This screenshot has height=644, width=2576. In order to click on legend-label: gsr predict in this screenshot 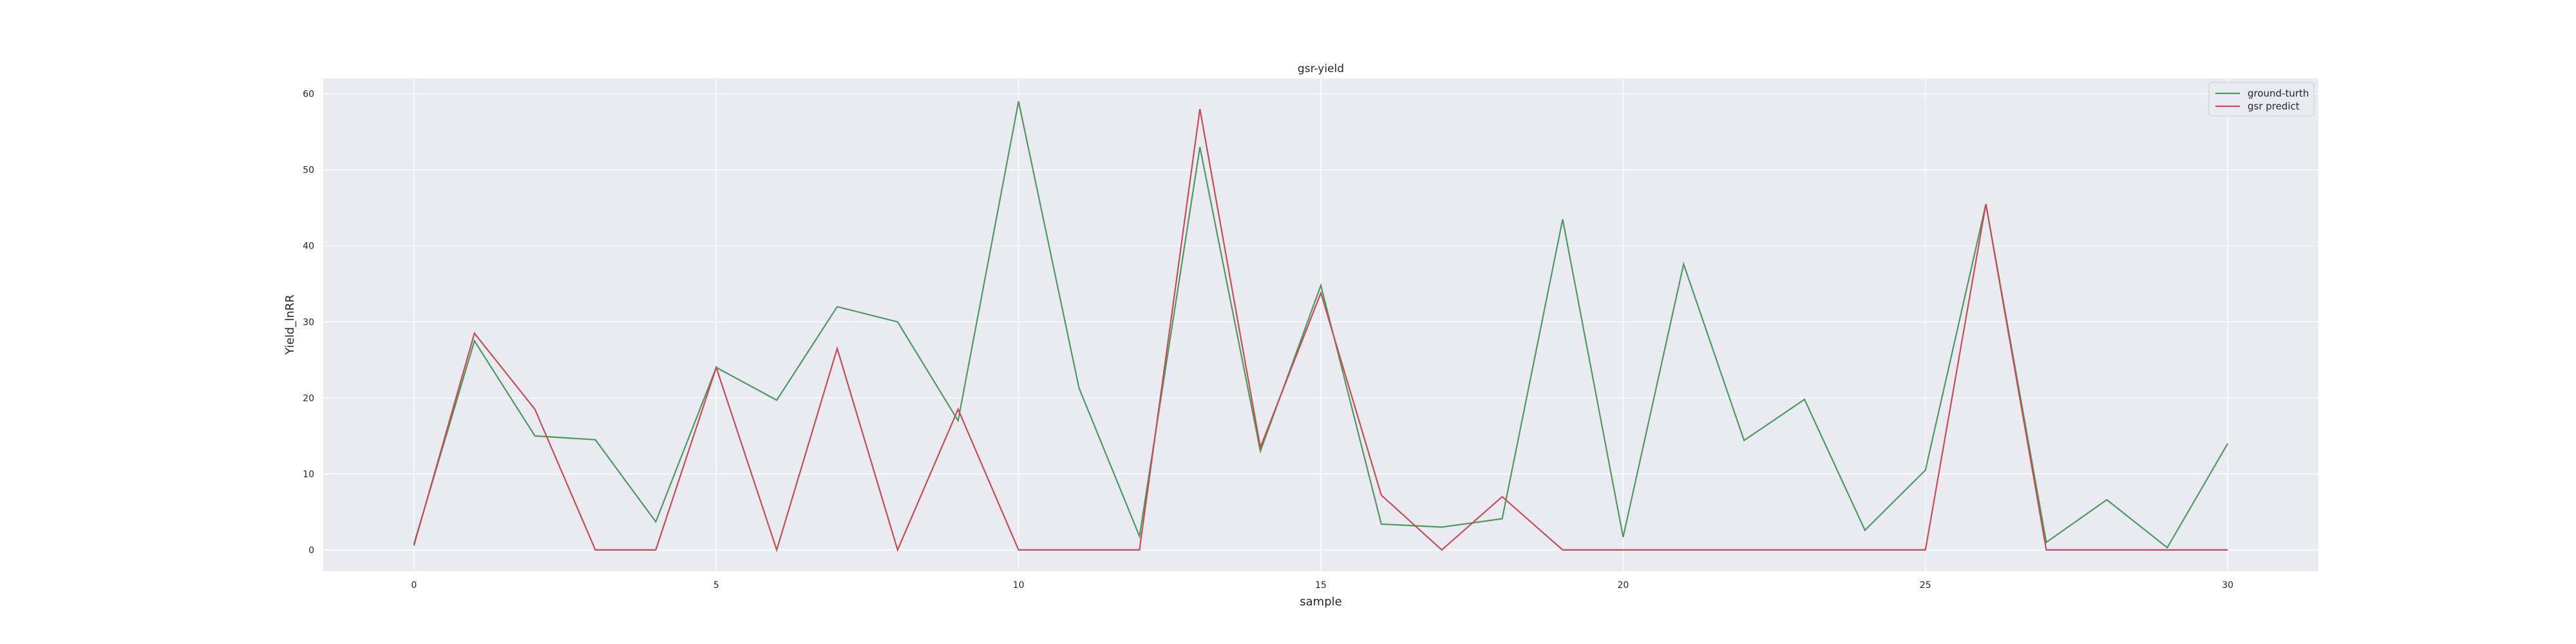, I will do `click(2274, 106)`.